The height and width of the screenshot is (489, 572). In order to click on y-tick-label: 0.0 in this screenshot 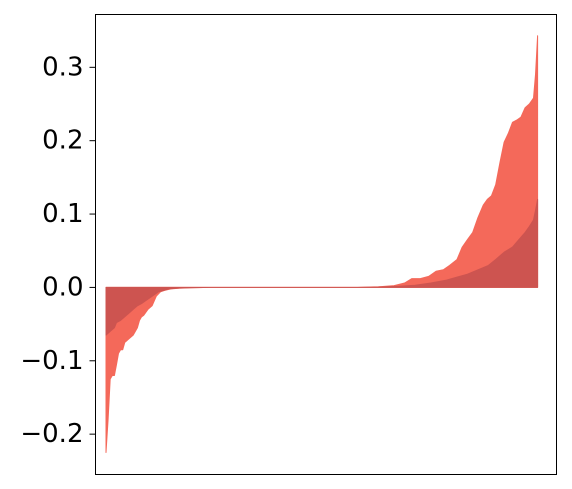, I will do `click(62, 287)`.